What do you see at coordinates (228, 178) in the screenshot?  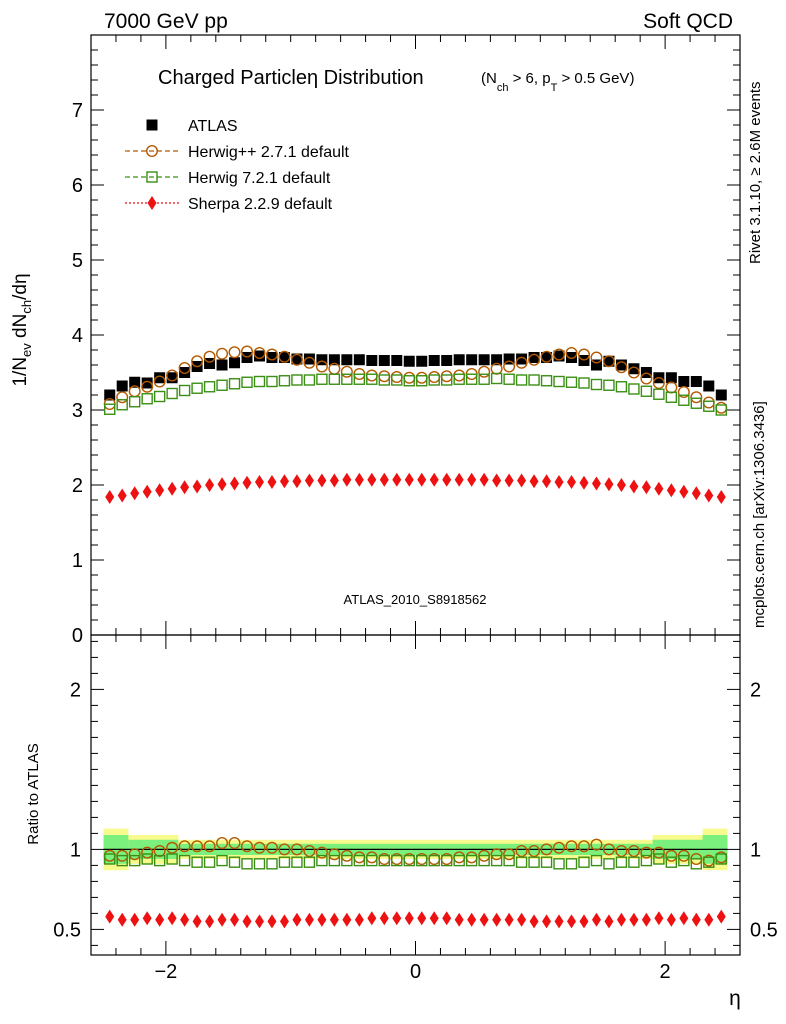 I see `legend-entry-herwig-7-2-1-default: Herwig 7.2.1 default` at bounding box center [228, 178].